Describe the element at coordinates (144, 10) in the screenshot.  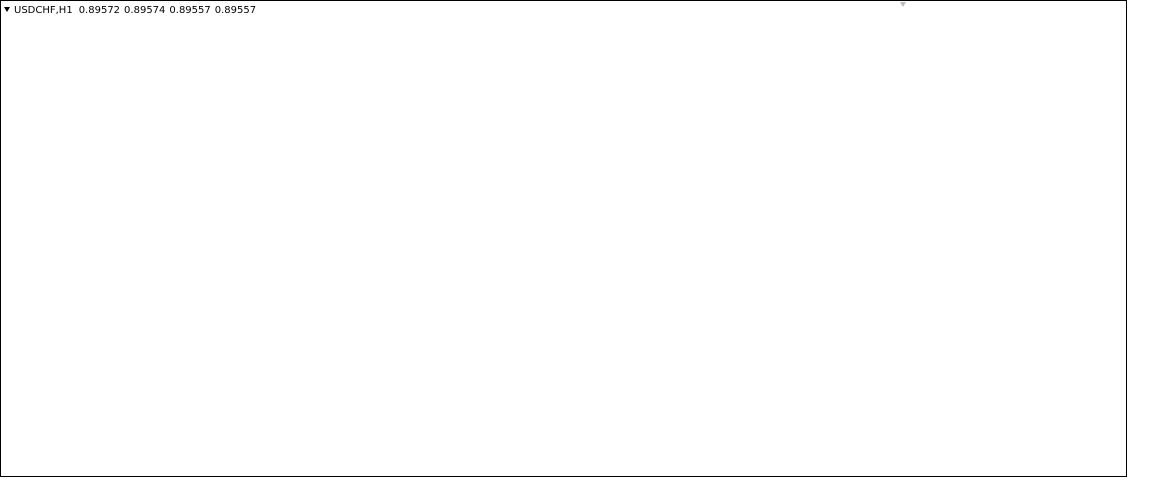
I see `header-high: 0.89574` at that location.